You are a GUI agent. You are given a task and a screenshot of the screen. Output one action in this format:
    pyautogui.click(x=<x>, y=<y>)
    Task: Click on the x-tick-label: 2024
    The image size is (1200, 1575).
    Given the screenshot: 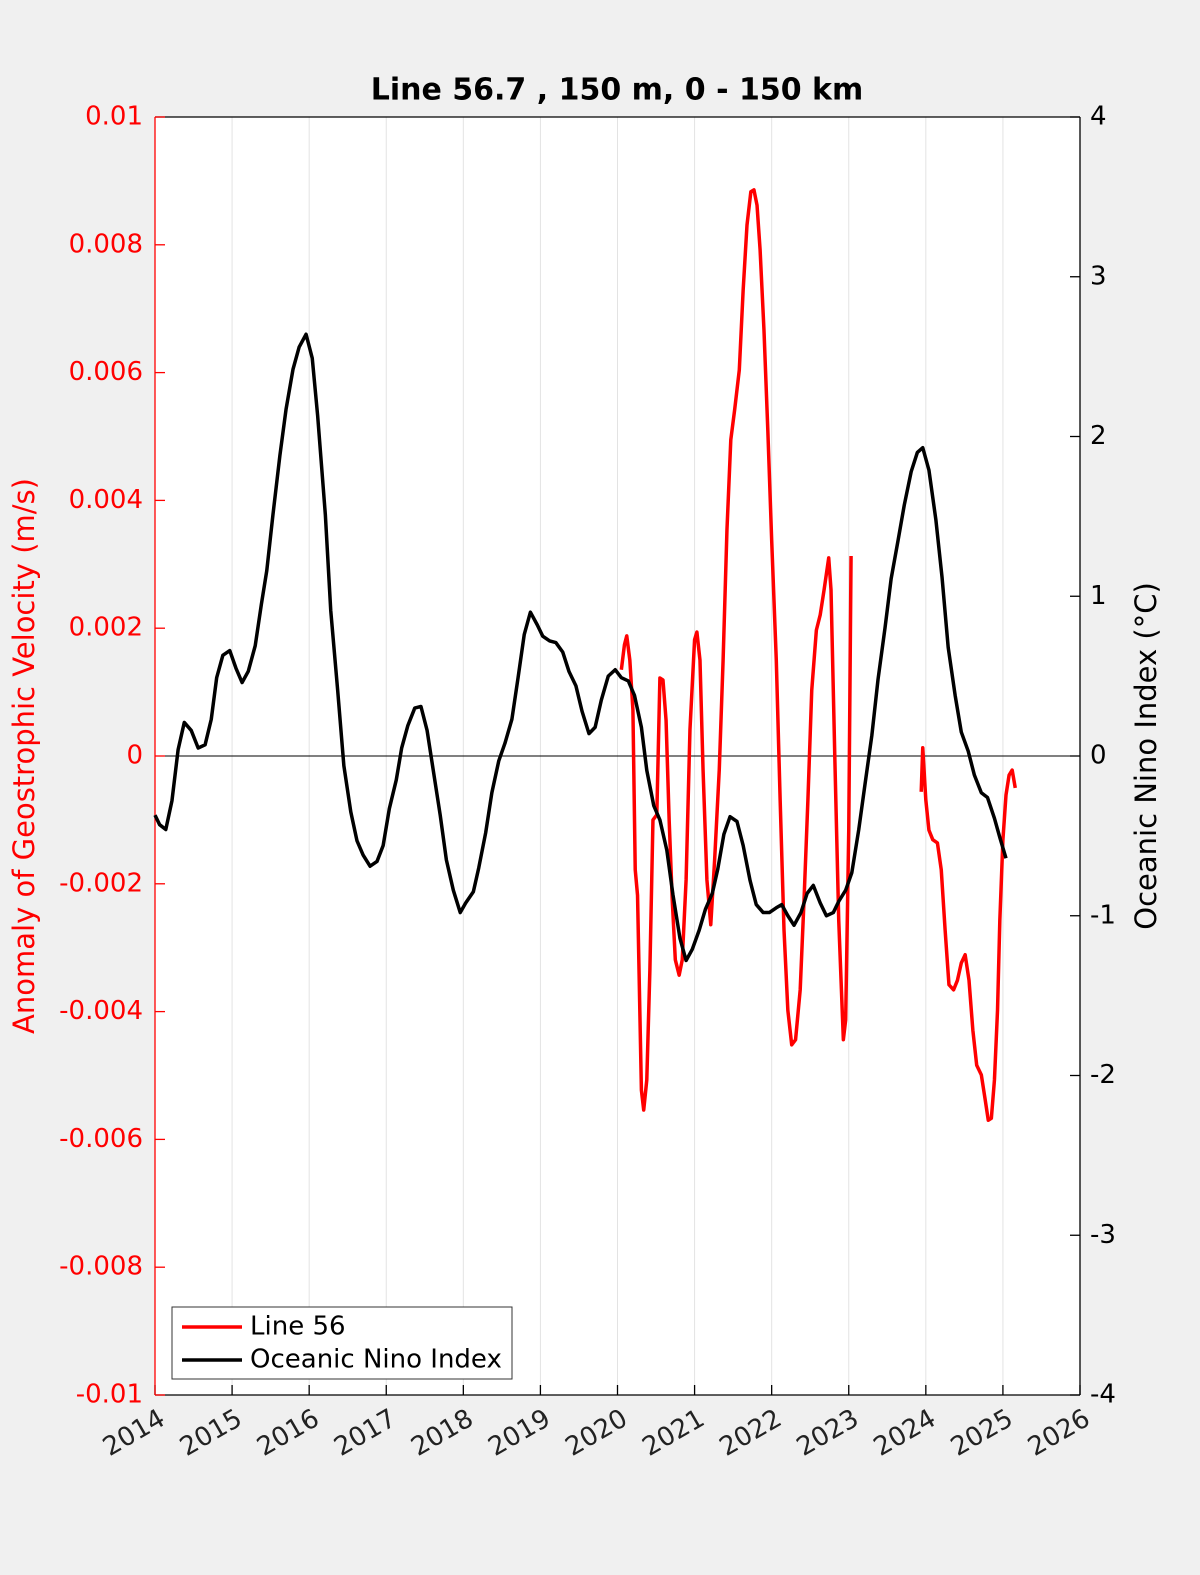 What is the action you would take?
    pyautogui.click(x=905, y=1433)
    